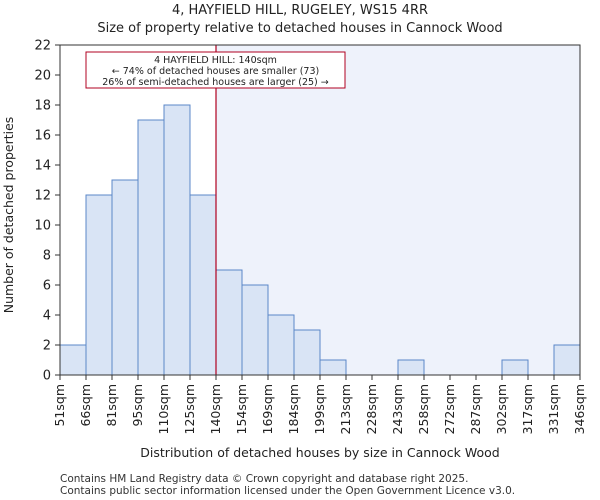 This screenshot has width=600, height=500. Describe the element at coordinates (475, 409) in the screenshot. I see `x-tick-label: 287sqm` at that location.